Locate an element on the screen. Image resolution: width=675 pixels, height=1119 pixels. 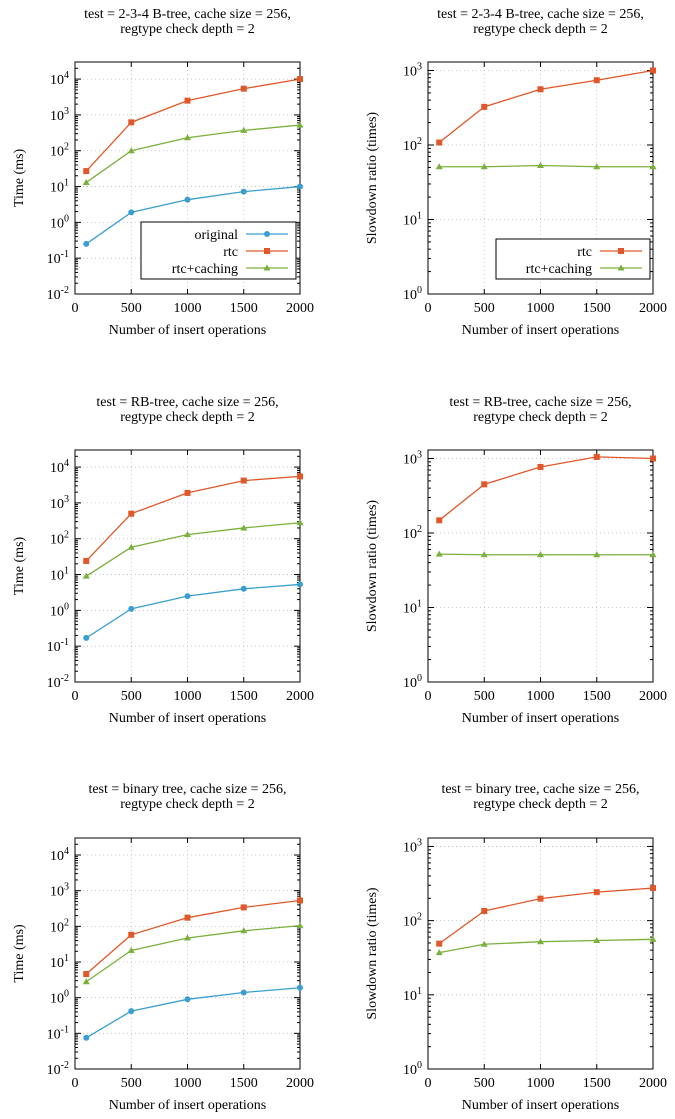
y-axis-label: Time (ms) is located at coordinates (19, 178).